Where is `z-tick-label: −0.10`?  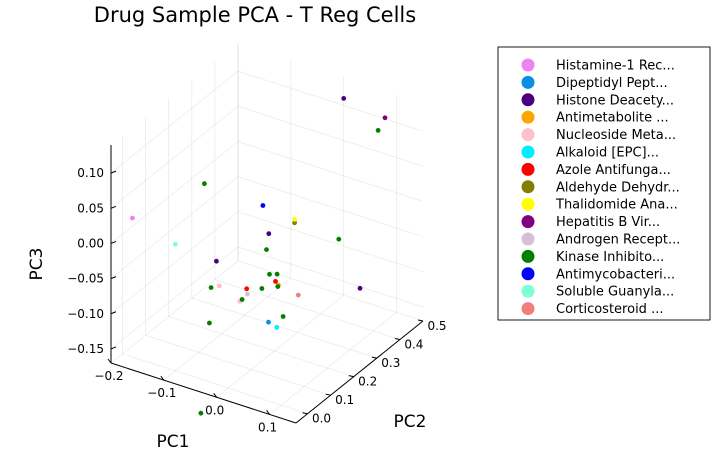 z-tick-label: −0.10 is located at coordinates (85, 314).